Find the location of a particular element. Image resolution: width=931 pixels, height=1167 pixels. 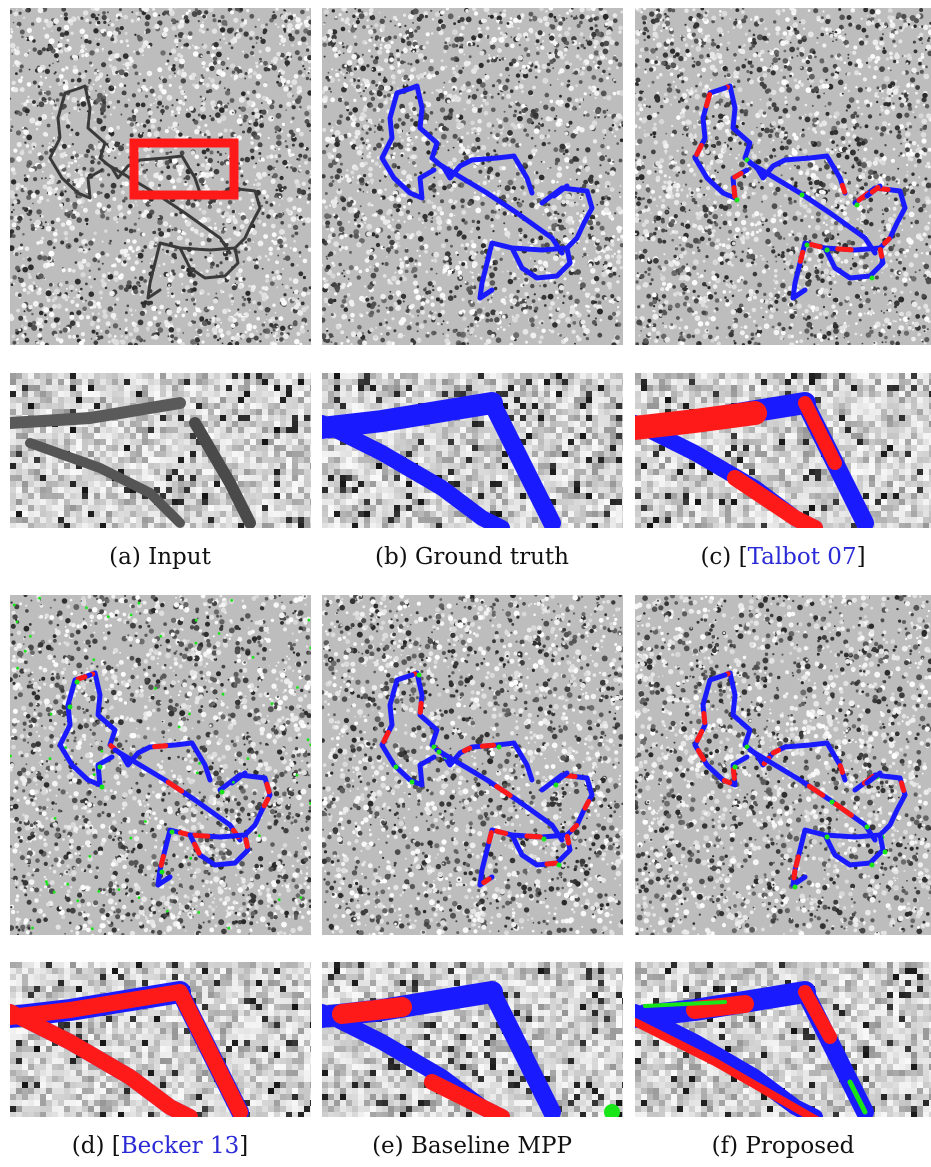

ground-truth-image is located at coordinates (472, 176).